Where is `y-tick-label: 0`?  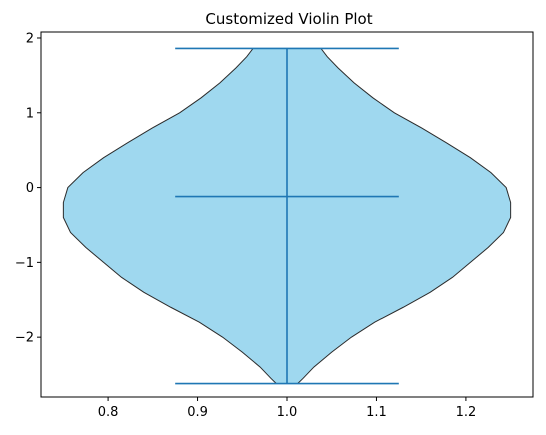 y-tick-label: 0 is located at coordinates (30, 188).